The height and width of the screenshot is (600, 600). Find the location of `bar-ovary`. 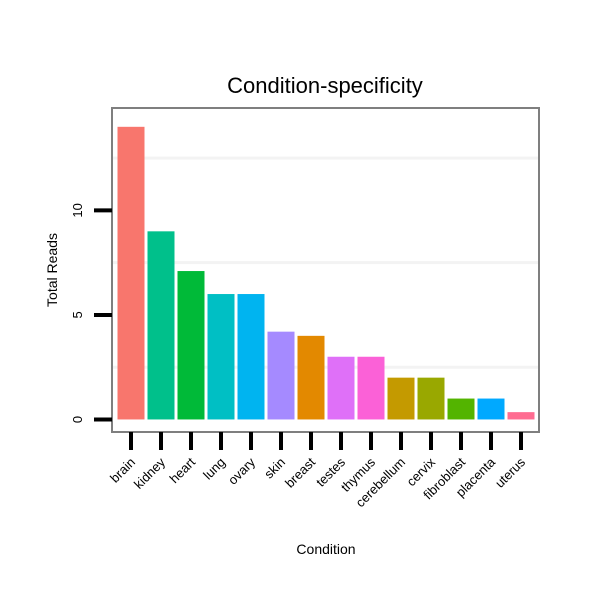

bar-ovary is located at coordinates (251, 357).